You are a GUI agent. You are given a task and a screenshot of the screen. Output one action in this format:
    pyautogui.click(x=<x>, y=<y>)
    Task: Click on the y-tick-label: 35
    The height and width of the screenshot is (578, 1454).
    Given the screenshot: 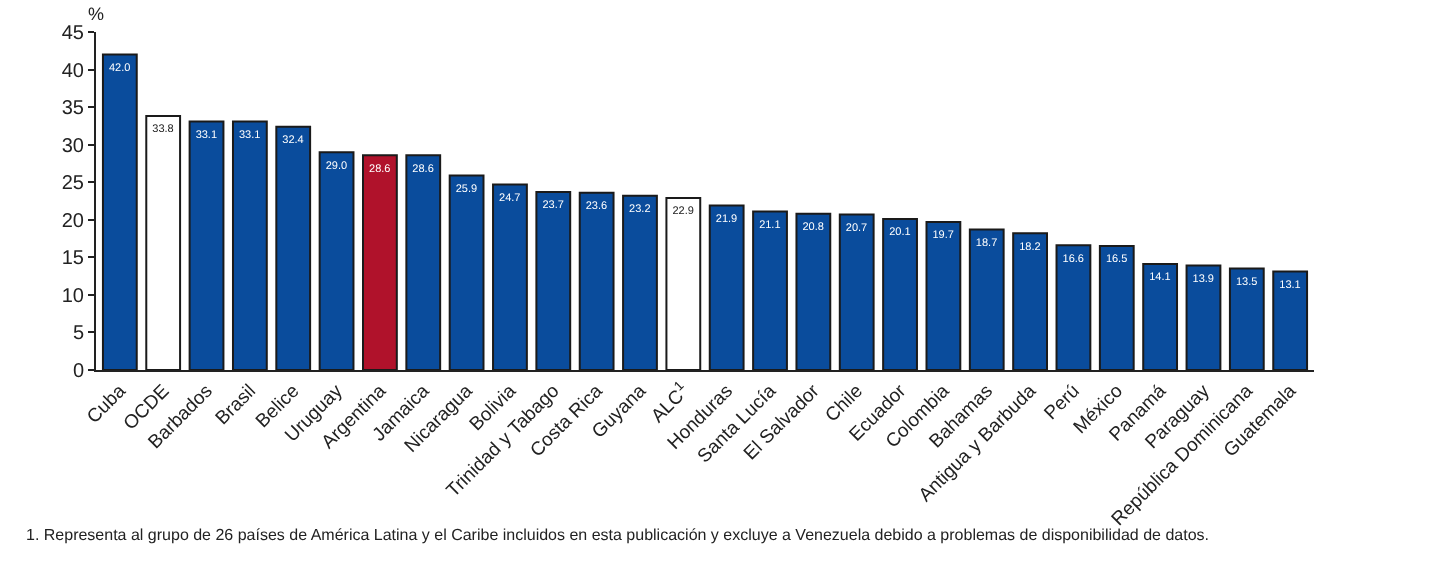 What is the action you would take?
    pyautogui.click(x=73, y=109)
    